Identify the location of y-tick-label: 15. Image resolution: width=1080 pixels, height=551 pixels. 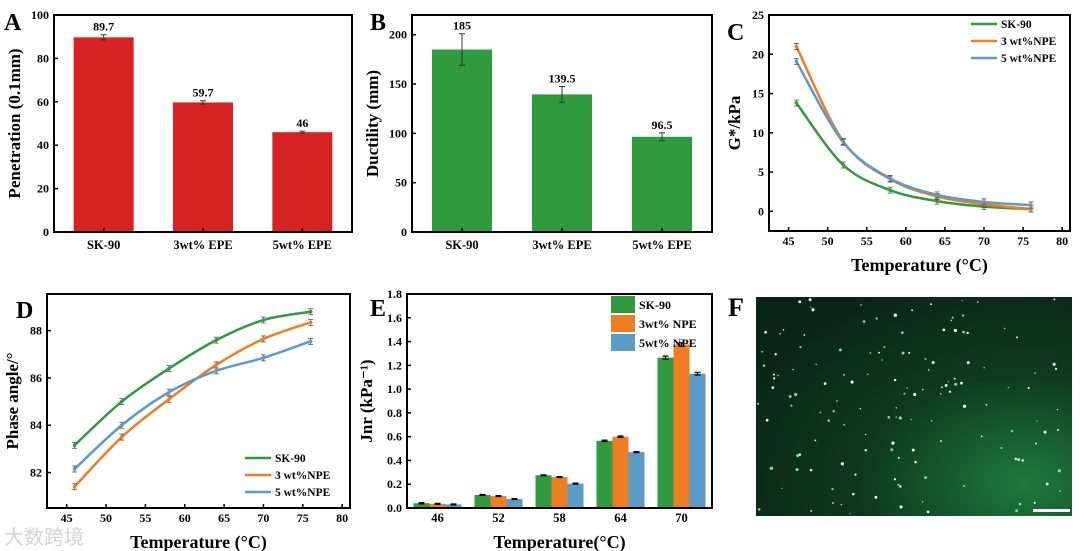
(758, 94).